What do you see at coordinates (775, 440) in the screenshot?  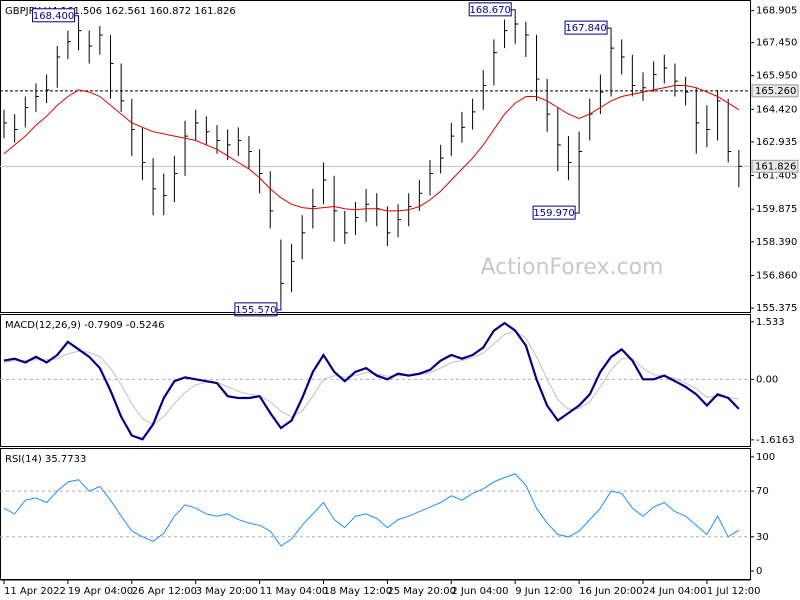 I see `y-tick-label: -1.6163` at bounding box center [775, 440].